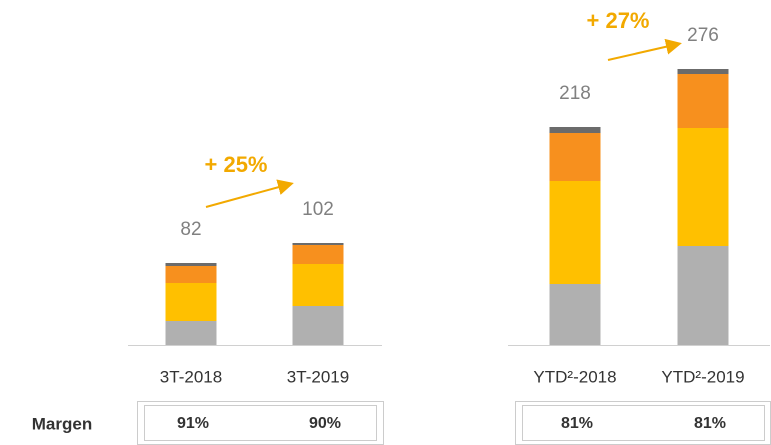 This screenshot has height=445, width=771. I want to click on margin-value: 90%, so click(325, 423).